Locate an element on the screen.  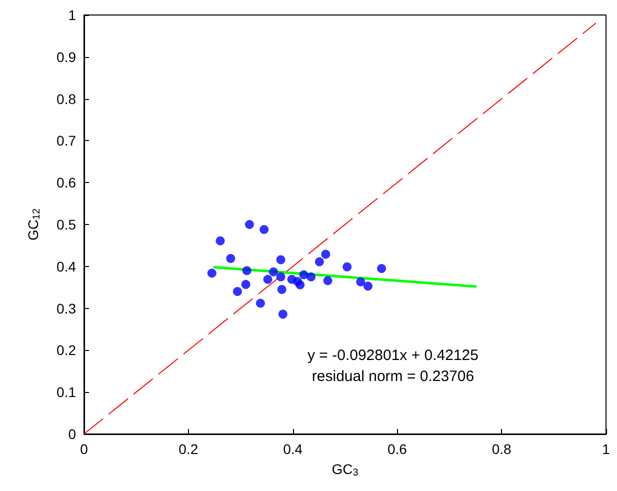
annotation: residual norm = 0.23706 is located at coordinates (393, 376).